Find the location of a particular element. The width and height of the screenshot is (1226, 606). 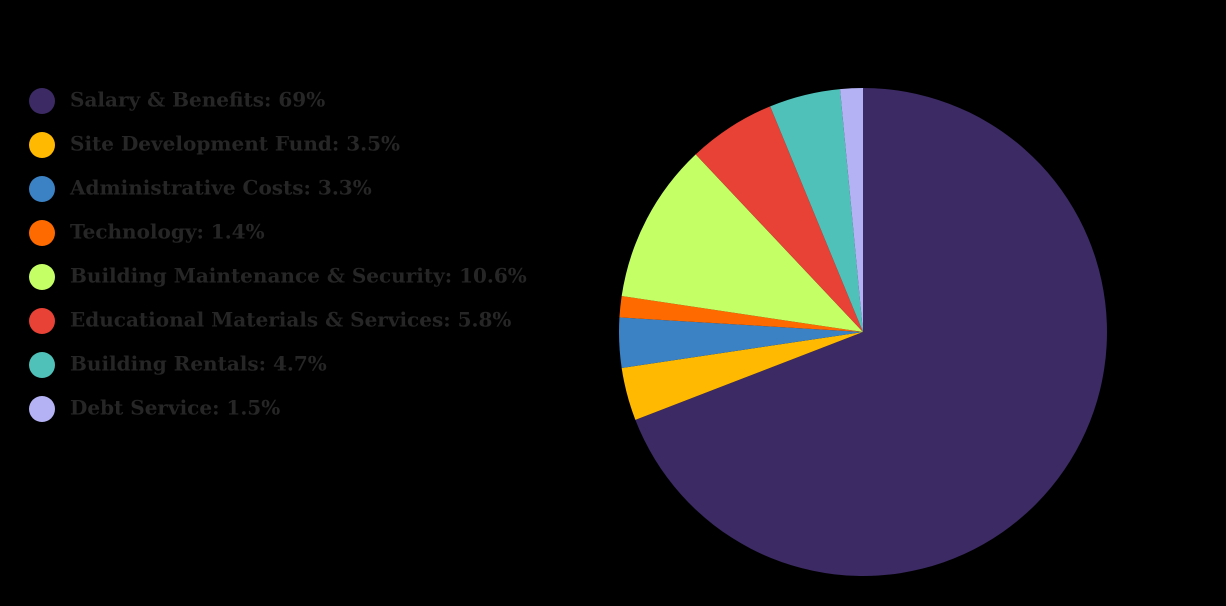

legend-label: Technology: 1.4% is located at coordinates (167, 232).